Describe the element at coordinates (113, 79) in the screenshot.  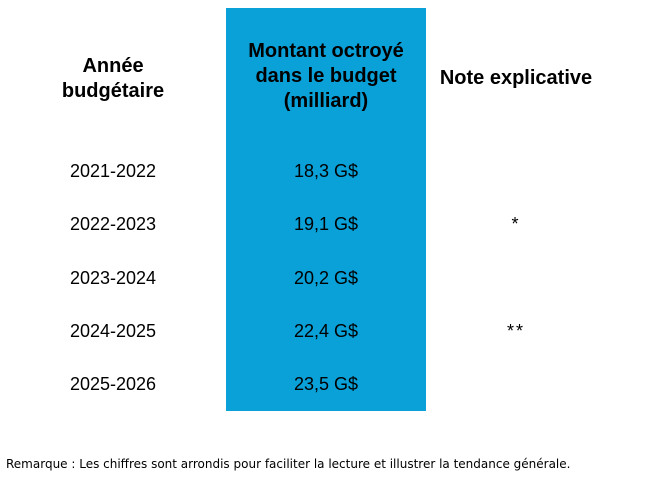
I see `header-fiscal-year: Année budgétaire` at that location.